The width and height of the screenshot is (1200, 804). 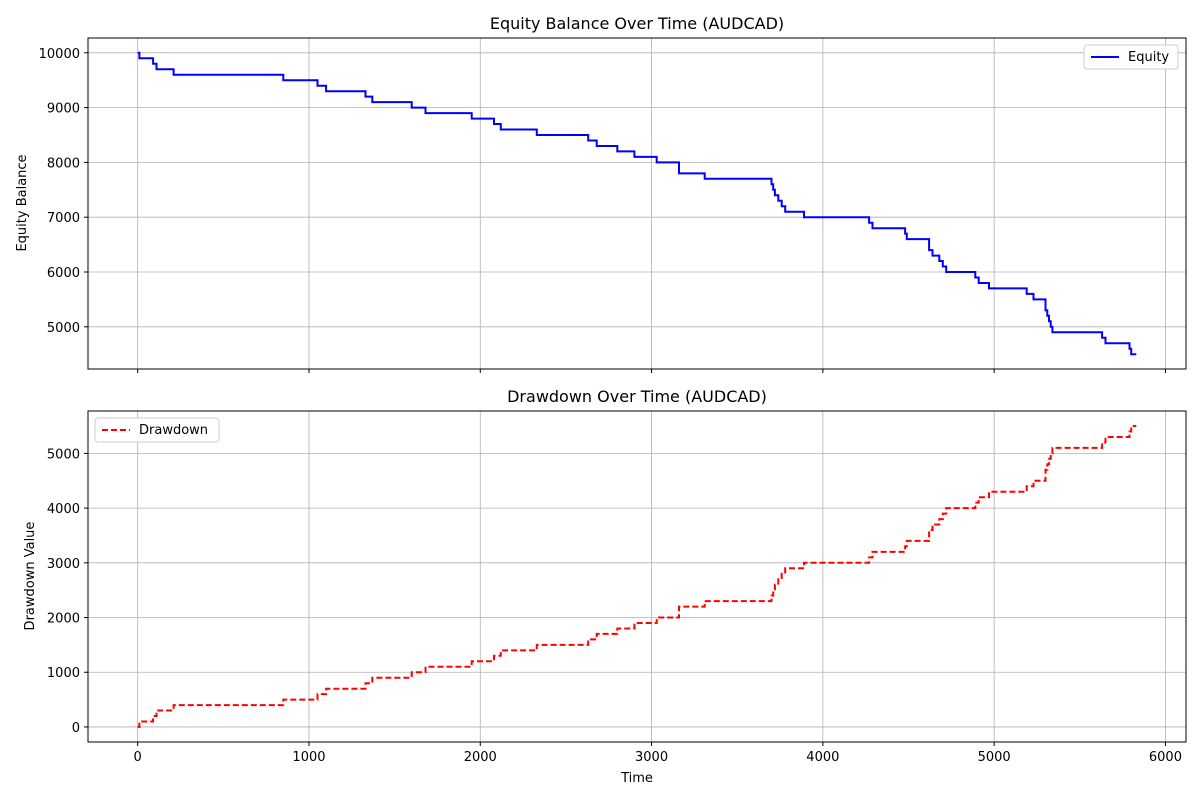 What do you see at coordinates (63, 328) in the screenshot?
I see `equity-y-tick-label: 5000` at bounding box center [63, 328].